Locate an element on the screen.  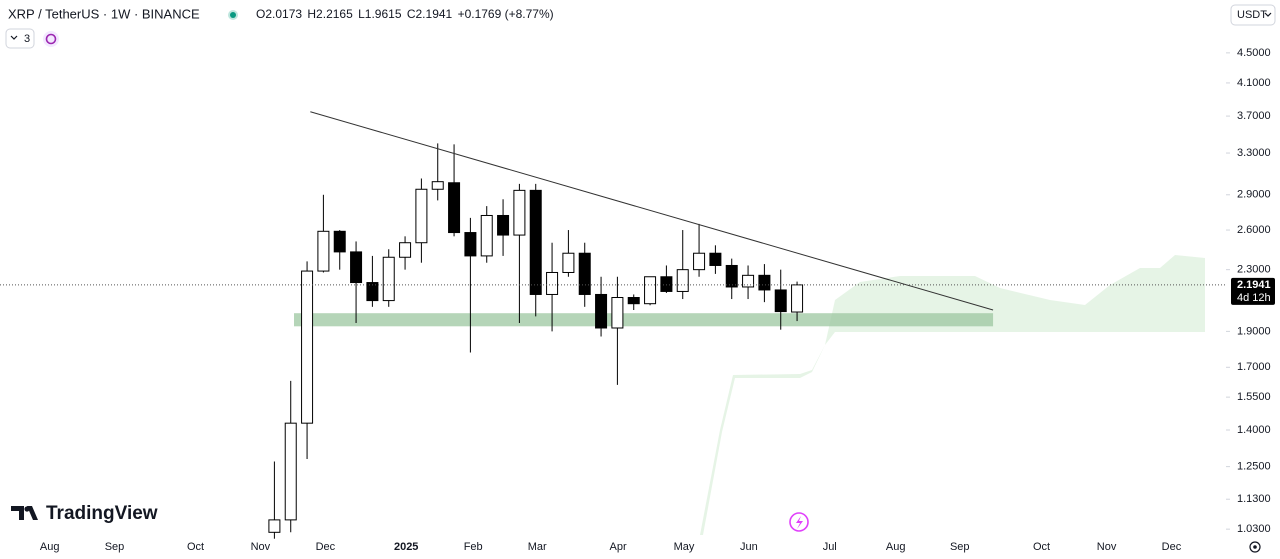
y-tick-label: 1.5500 is located at coordinates (1254, 397).